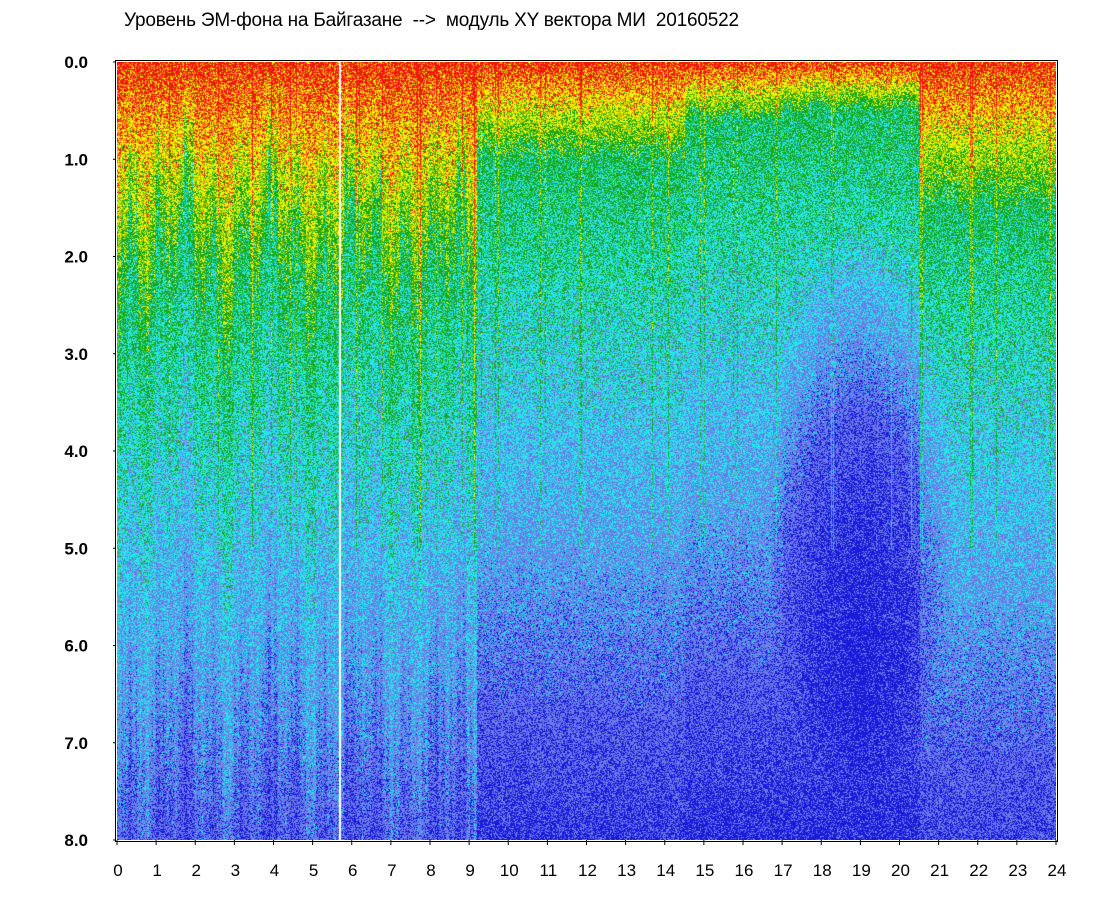  I want to click on x-tick-label: 2, so click(196, 870).